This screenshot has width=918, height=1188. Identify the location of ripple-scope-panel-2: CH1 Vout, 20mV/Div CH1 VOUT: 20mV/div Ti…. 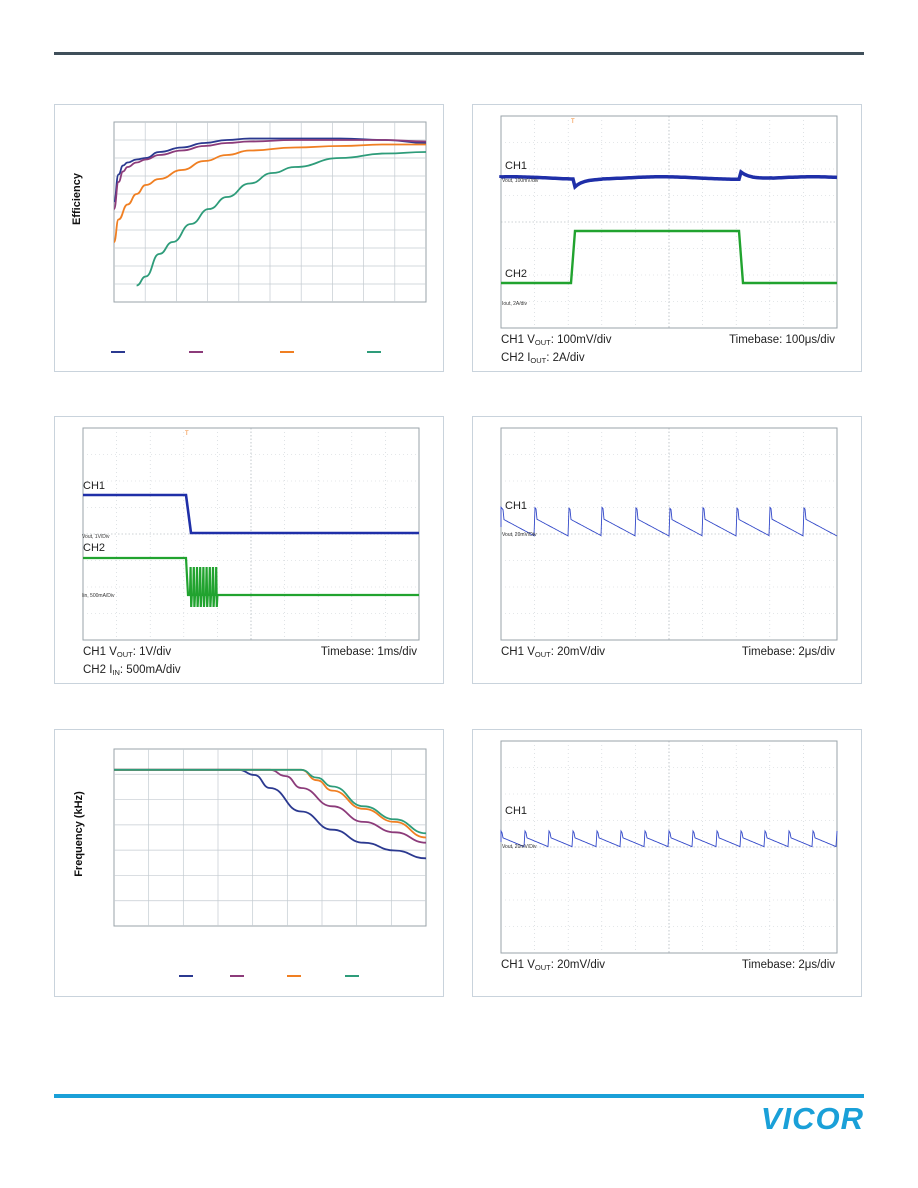
(667, 863).